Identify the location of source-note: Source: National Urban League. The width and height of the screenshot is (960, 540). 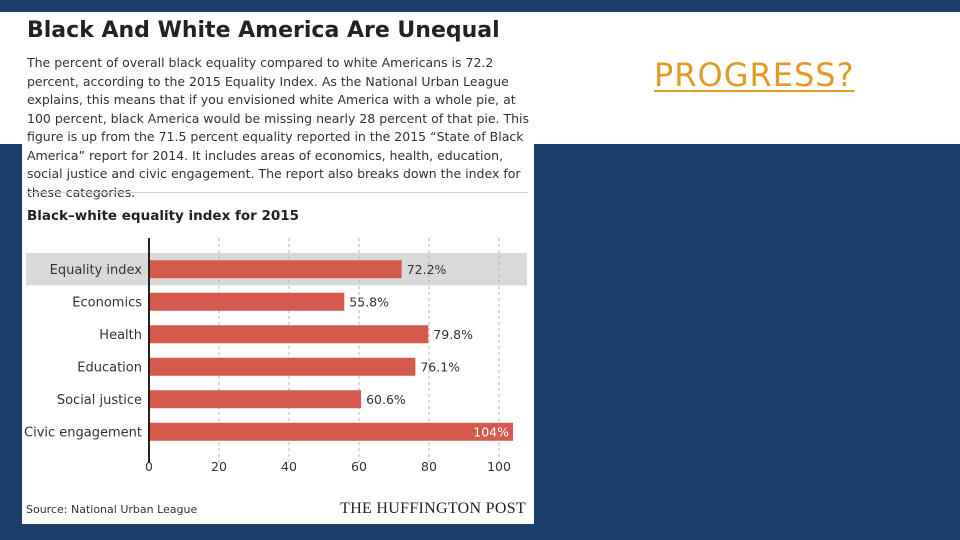
(112, 509).